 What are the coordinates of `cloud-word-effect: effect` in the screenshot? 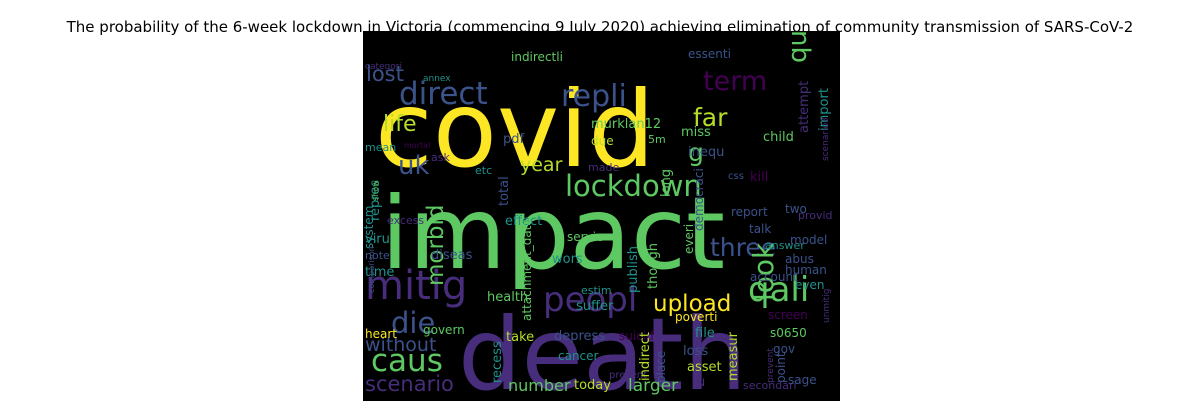 It's located at (523, 221).